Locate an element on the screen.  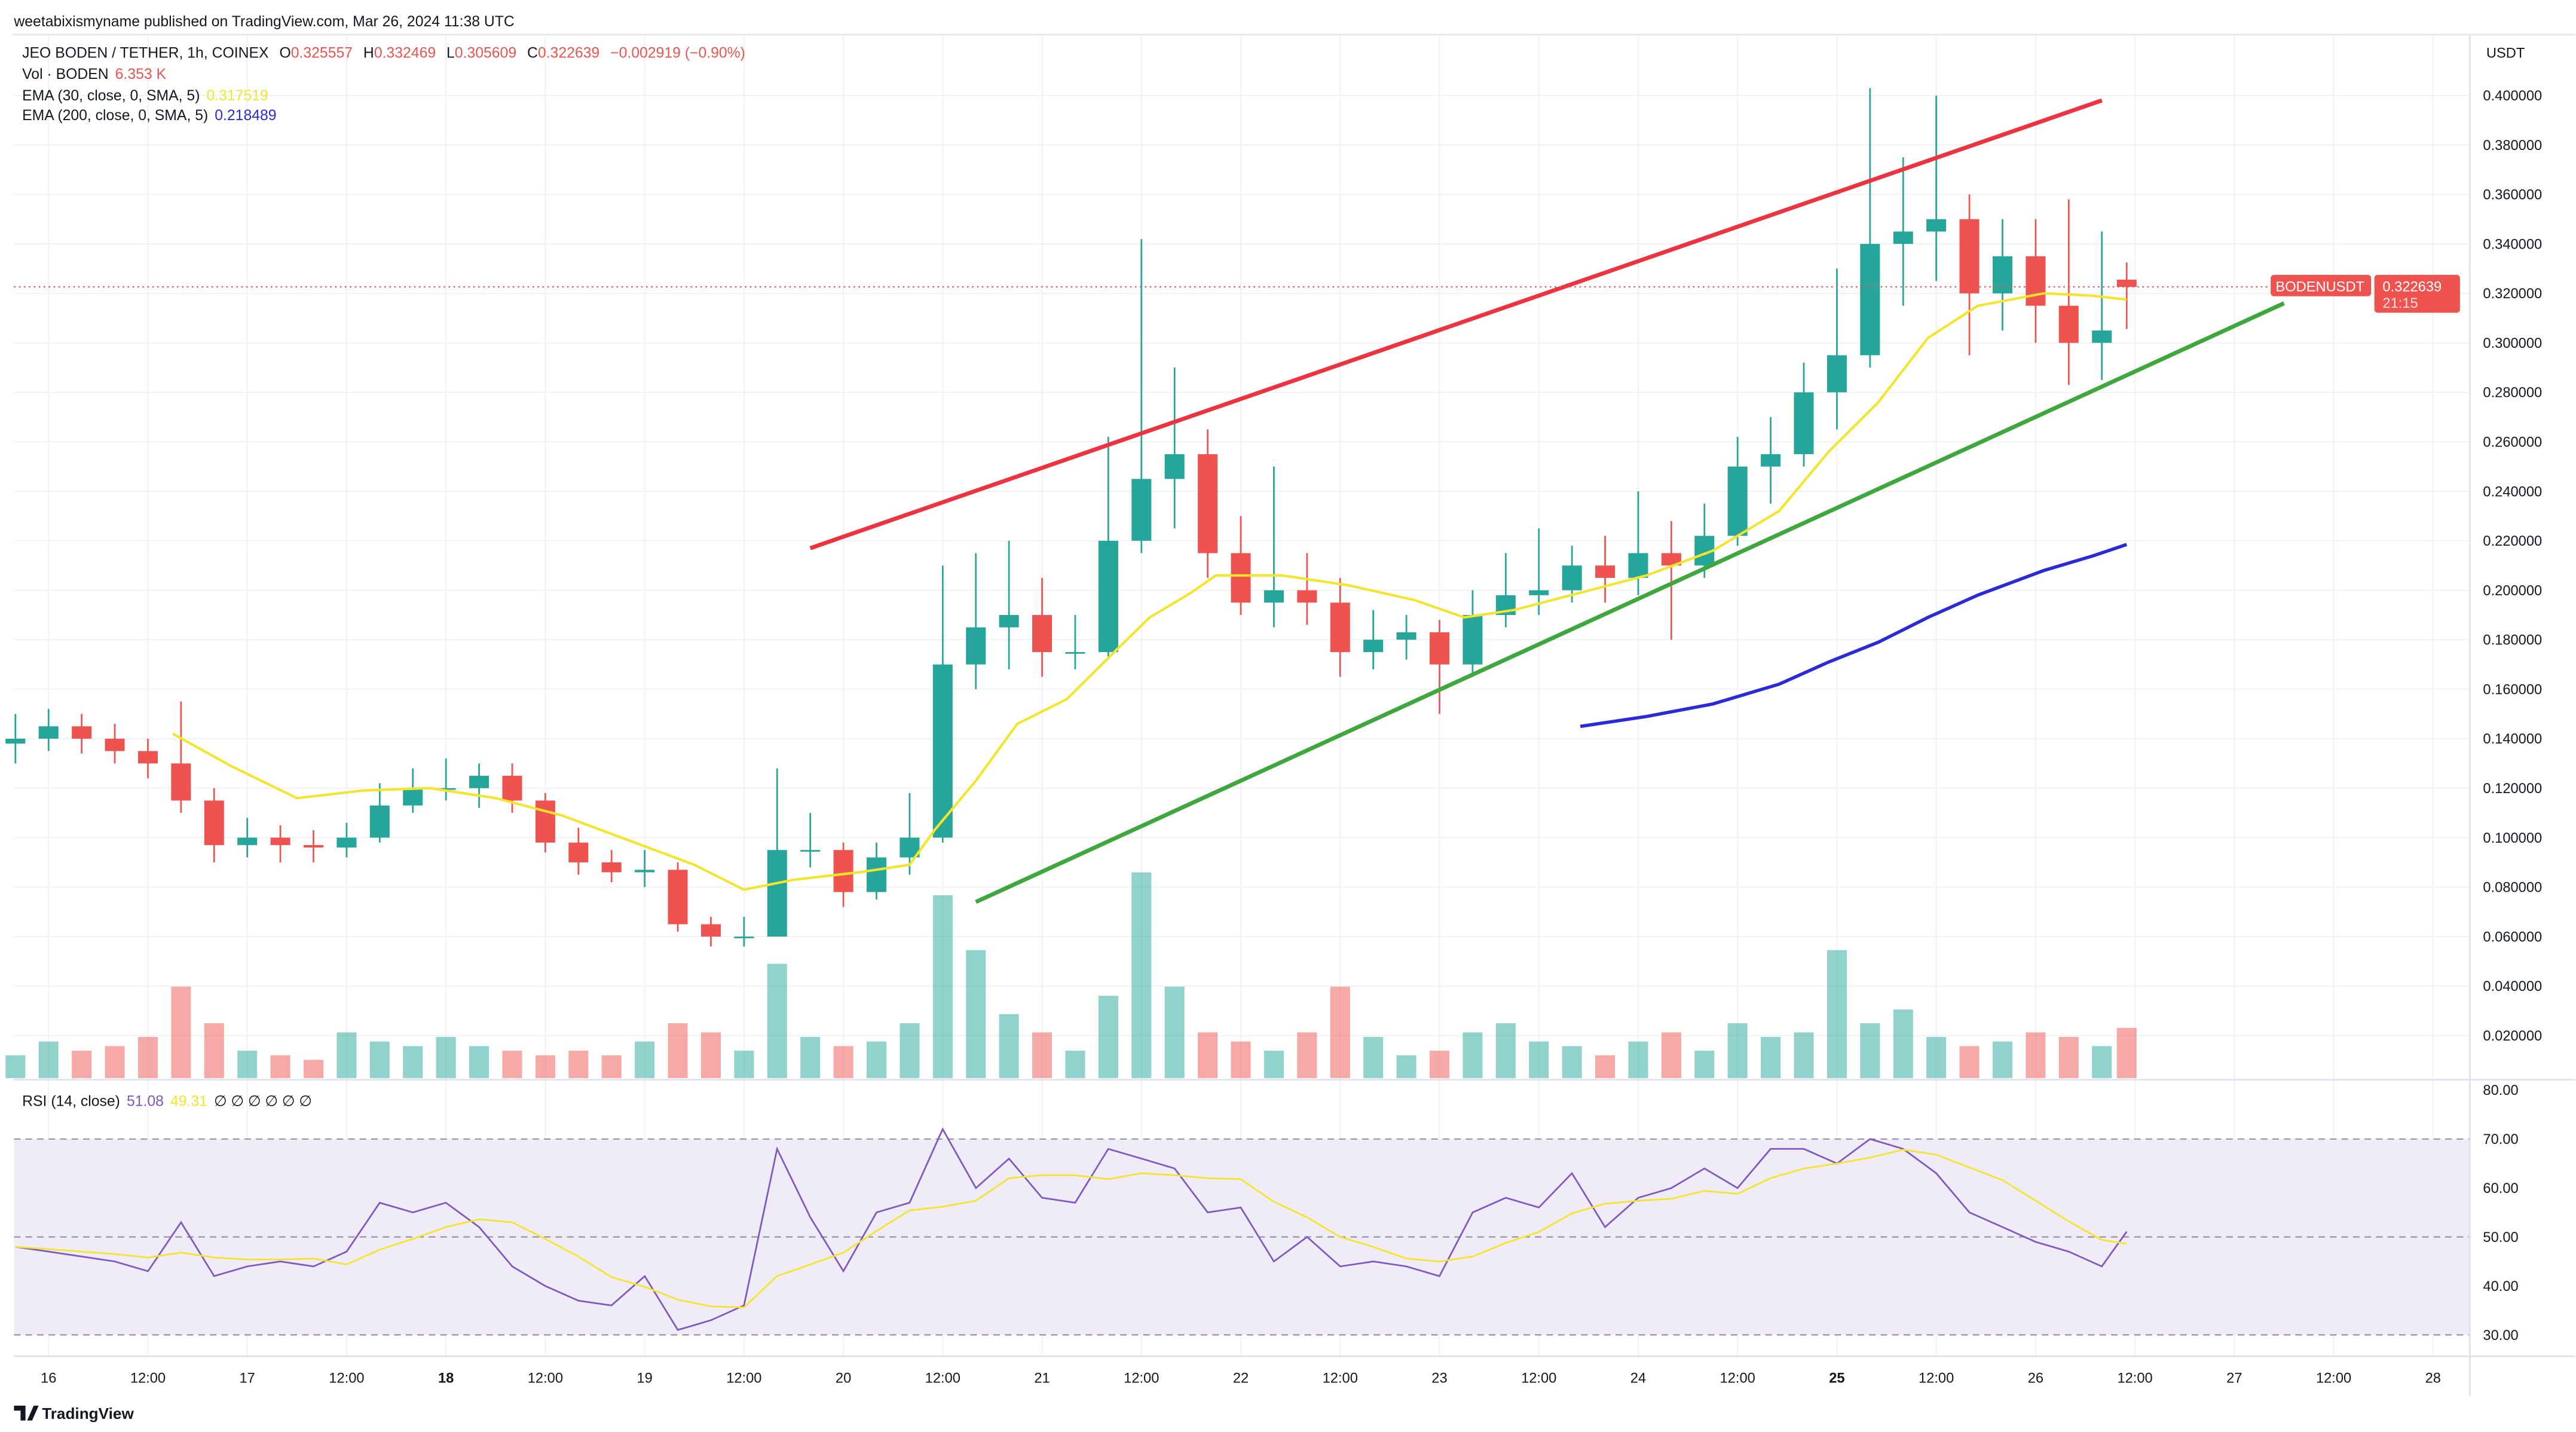
rsi-legend: RSI (14, close) 51.08 49.31 ∅ ∅ ∅ ∅ ∅ ∅ is located at coordinates (167, 1102).